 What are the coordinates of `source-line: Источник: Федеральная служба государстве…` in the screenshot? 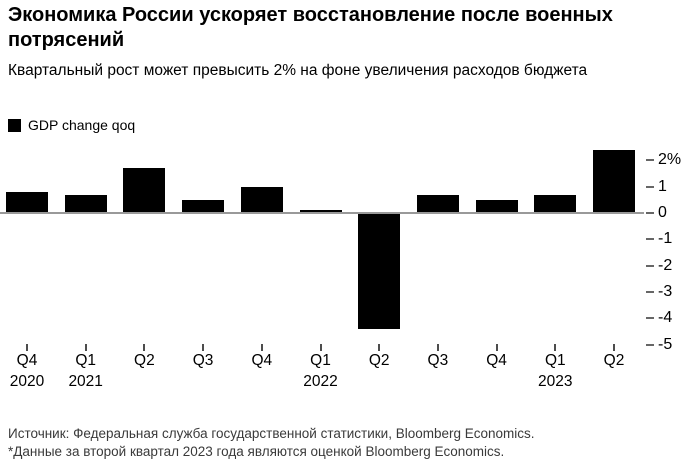 It's located at (271, 433).